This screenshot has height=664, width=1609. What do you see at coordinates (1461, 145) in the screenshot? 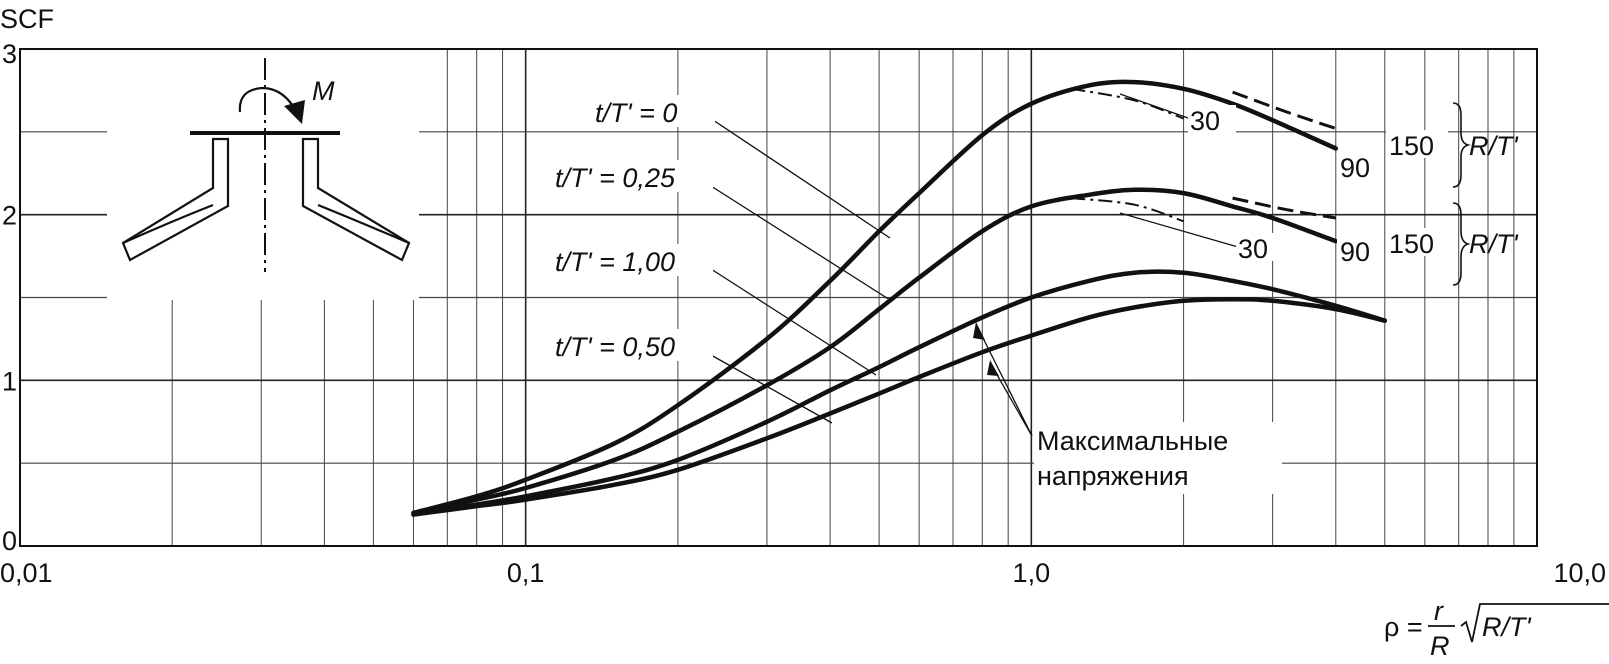
I see `brace-upper` at bounding box center [1461, 145].